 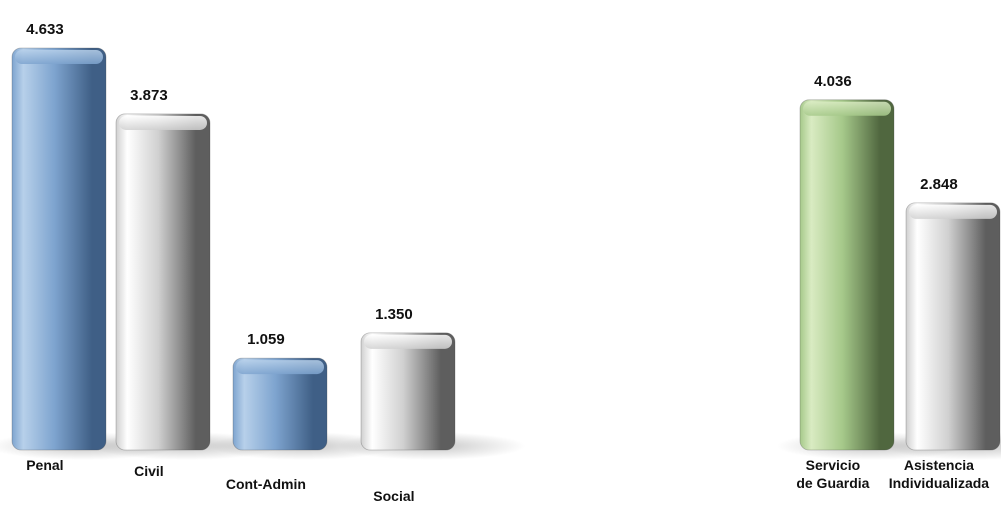 I want to click on value-label: 2.848, so click(x=939, y=184).